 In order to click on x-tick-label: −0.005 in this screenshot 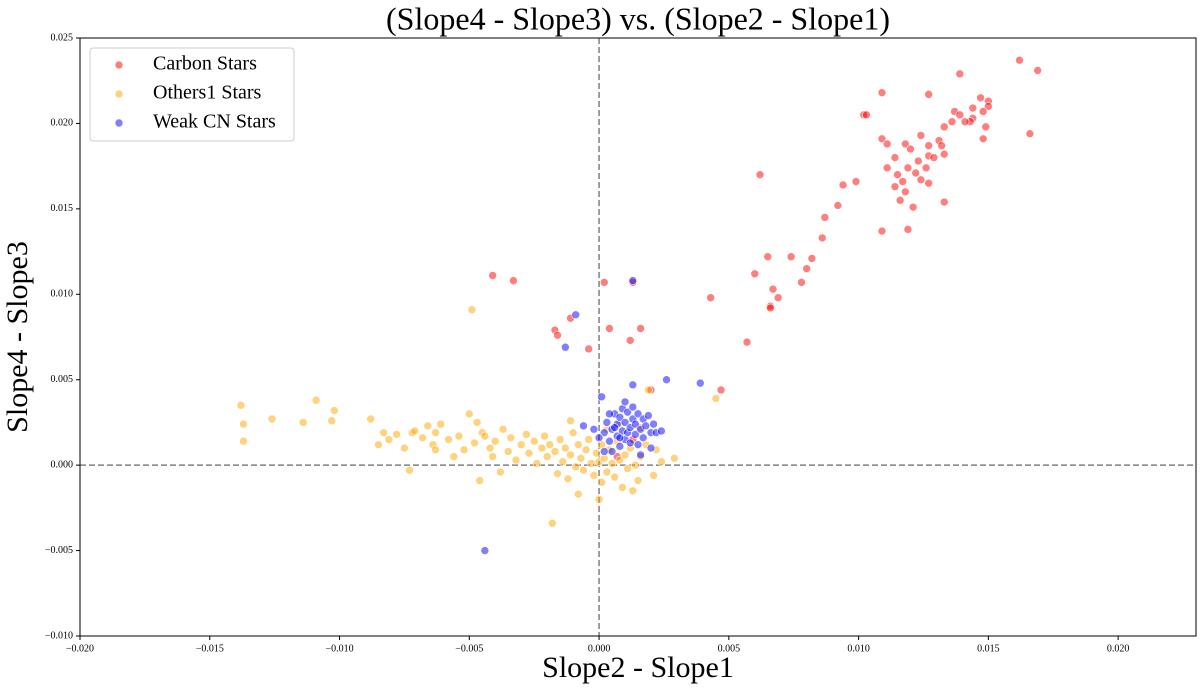, I will do `click(469, 648)`.